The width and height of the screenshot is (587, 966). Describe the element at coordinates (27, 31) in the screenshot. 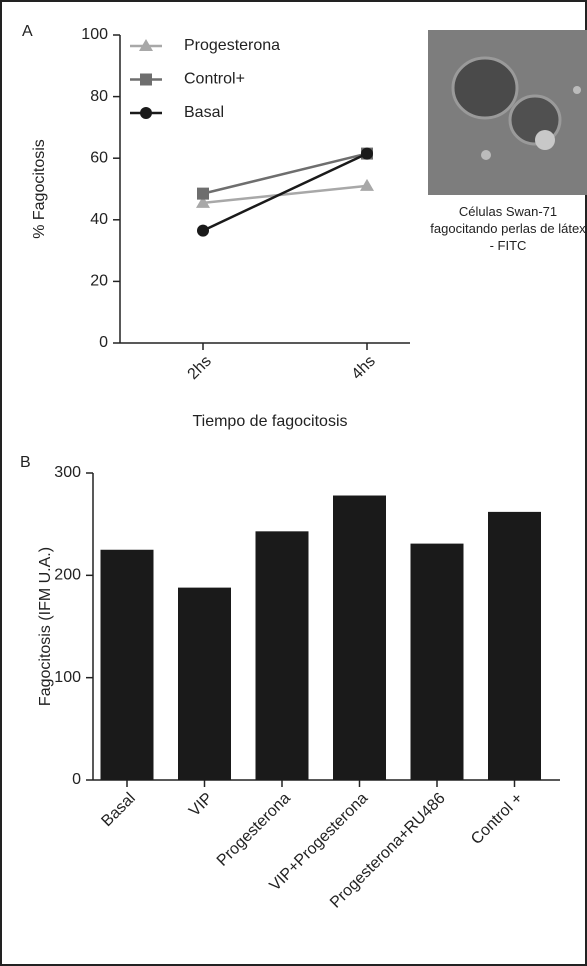

I see `panel-label: A` at that location.